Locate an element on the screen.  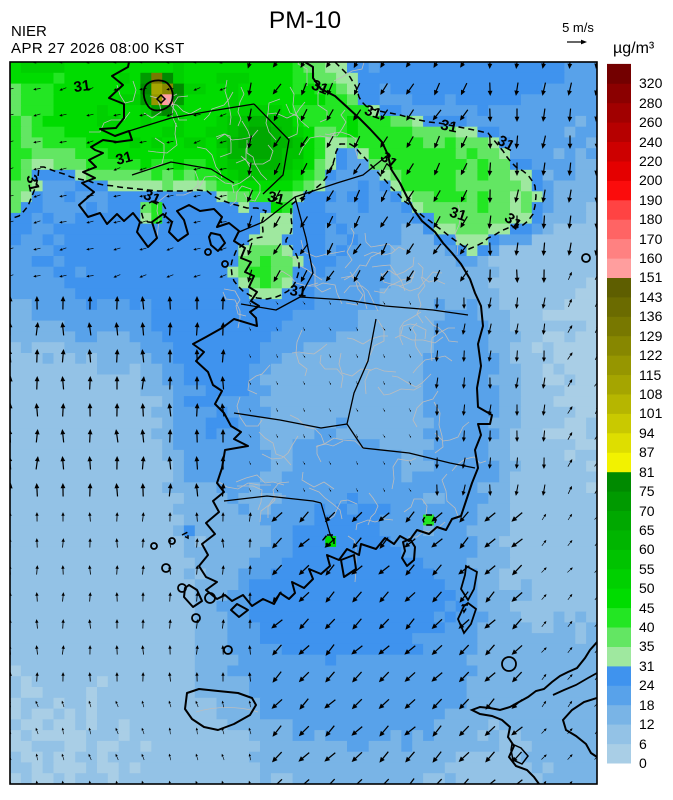
svg-text: 18 is located at coordinates (647, 705).